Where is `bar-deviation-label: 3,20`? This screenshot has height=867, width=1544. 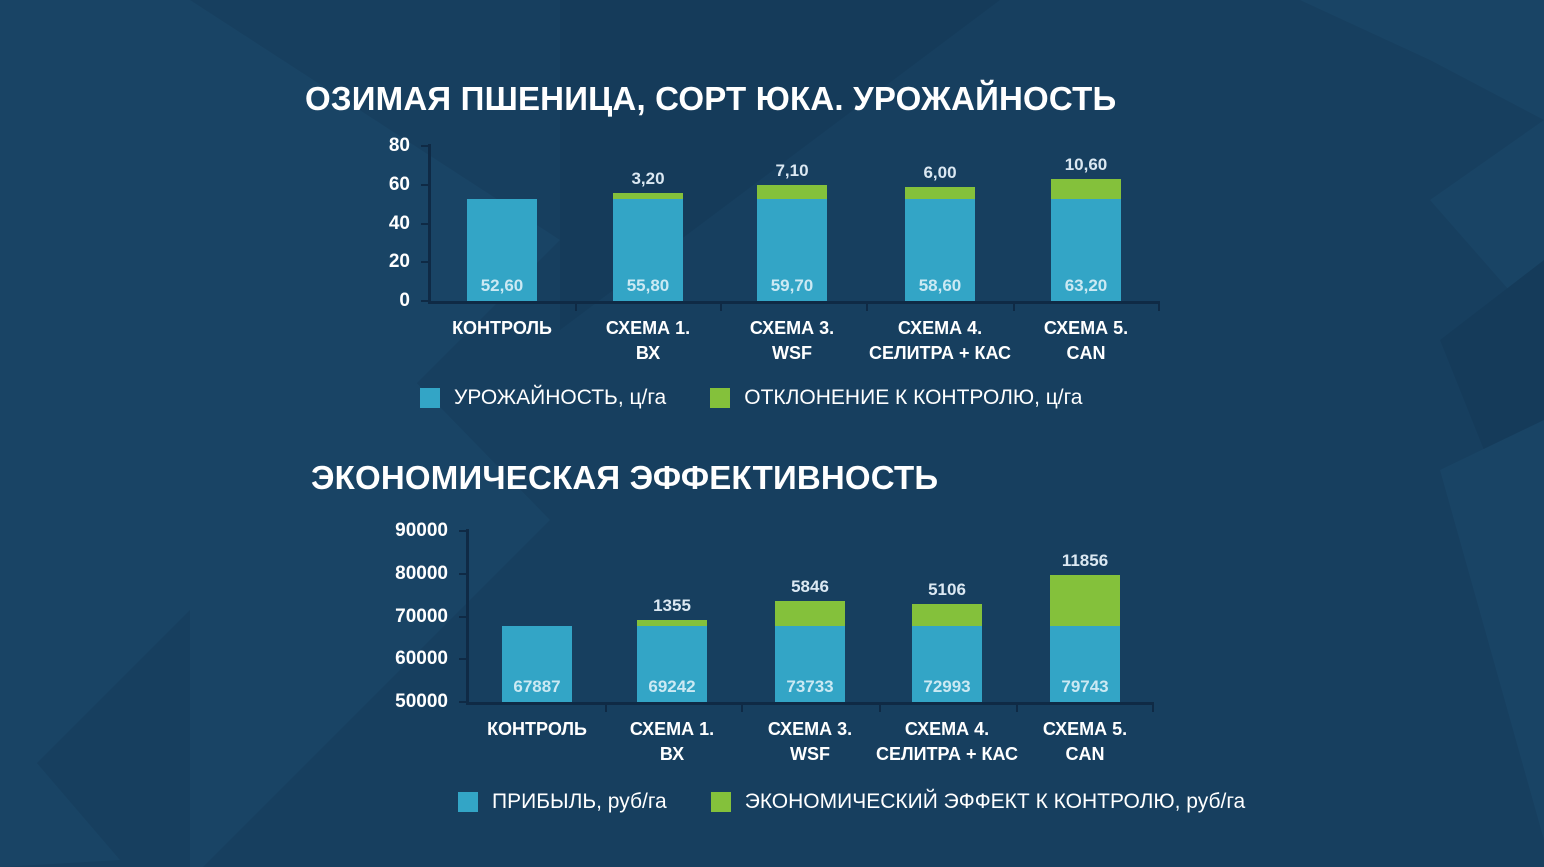 bar-deviation-label: 3,20 is located at coordinates (648, 178).